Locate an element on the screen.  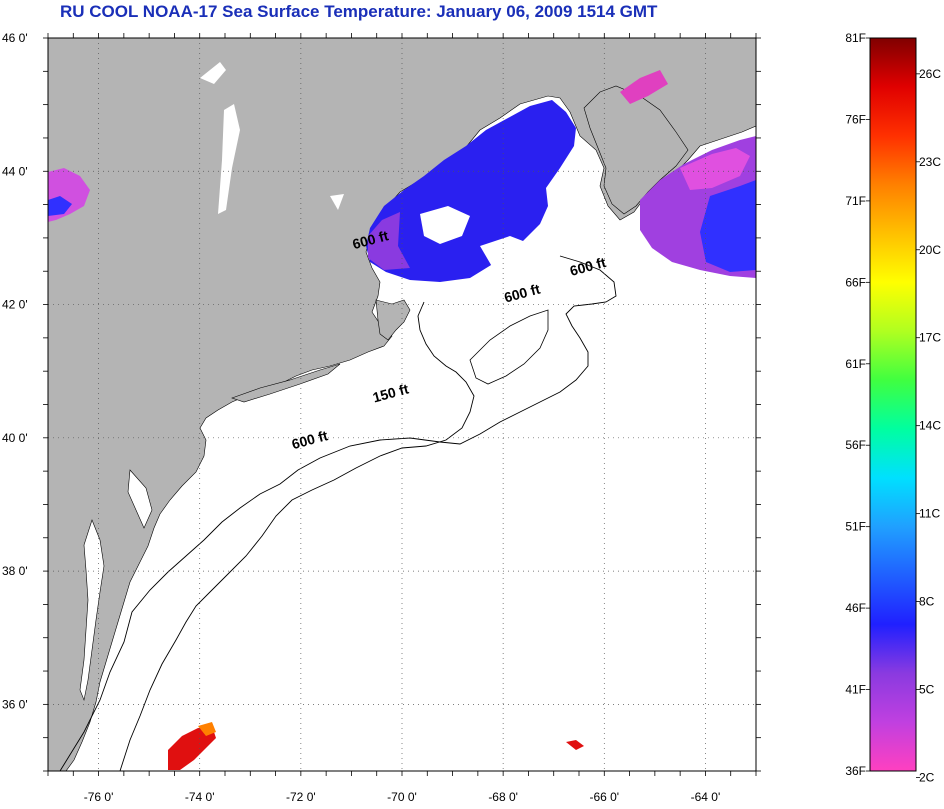
colorbar-c-label: 2C is located at coordinates (927, 778).